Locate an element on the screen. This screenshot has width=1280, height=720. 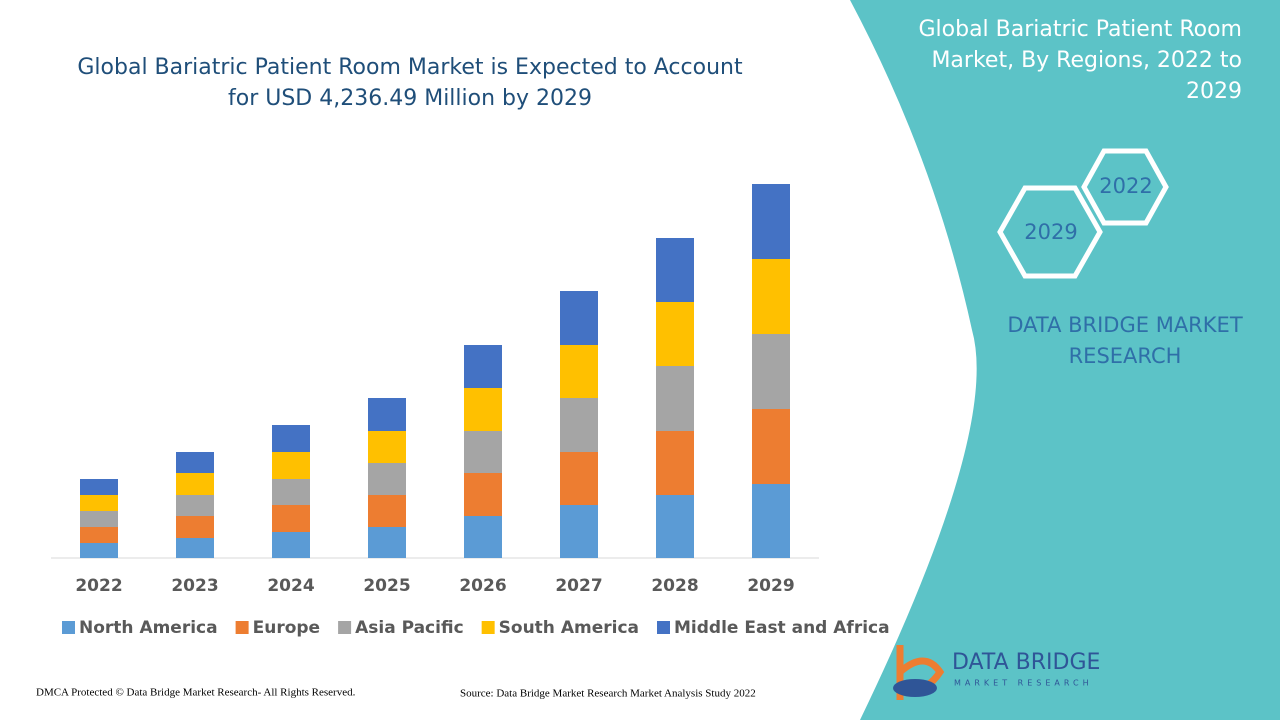
x-tick-label: 2025 is located at coordinates (386, 586).